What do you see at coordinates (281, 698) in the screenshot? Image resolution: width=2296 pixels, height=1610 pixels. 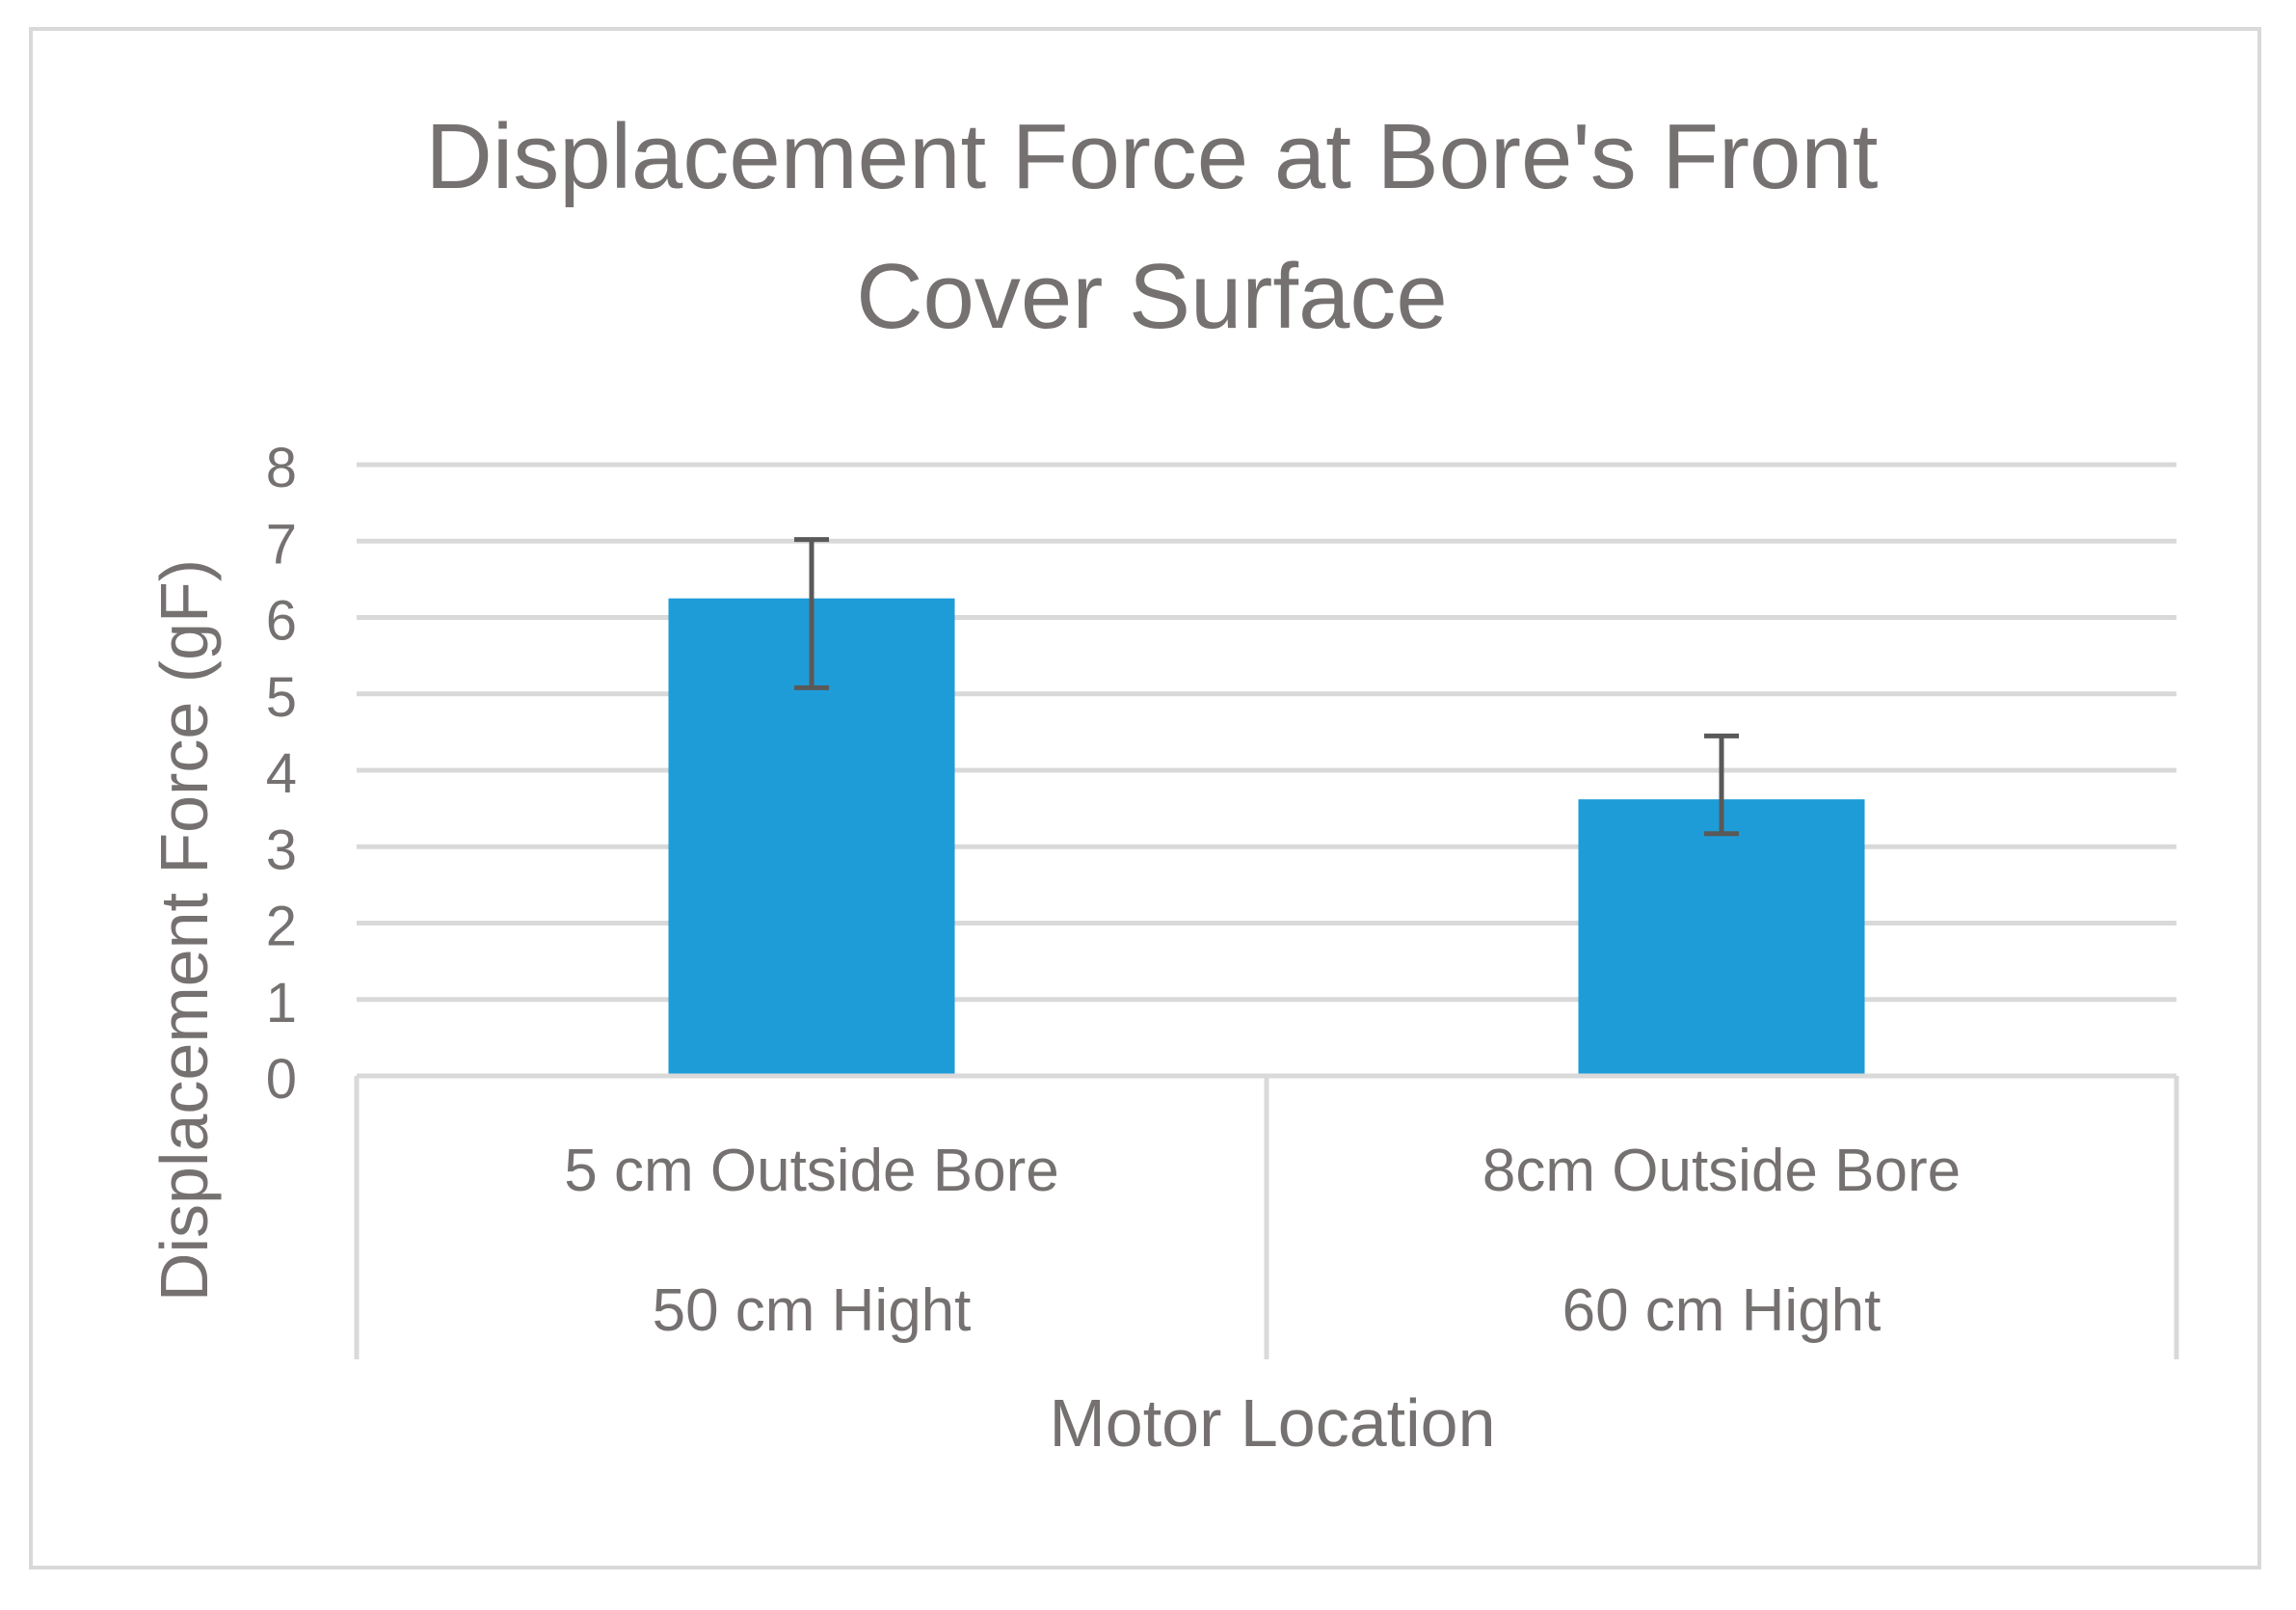 I see `y-tick-label-5: 5` at bounding box center [281, 698].